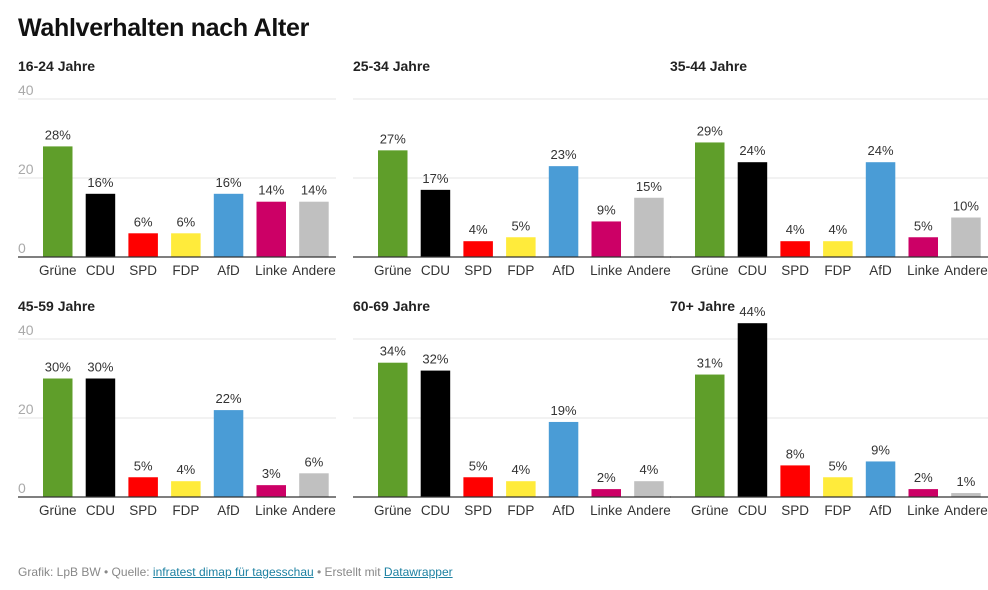 Image resolution: width=988 pixels, height=590 pixels. What do you see at coordinates (435, 359) in the screenshot?
I see `value-label: 32%` at bounding box center [435, 359].